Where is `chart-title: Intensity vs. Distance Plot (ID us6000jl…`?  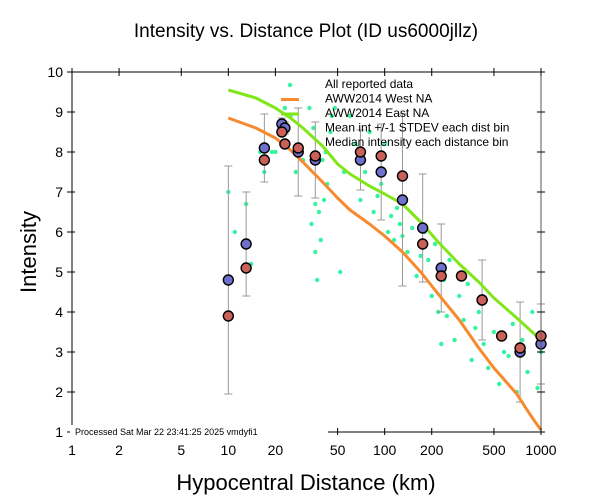
chart-title: Intensity vs. Distance Plot (ID us6000jl… is located at coordinates (306, 31).